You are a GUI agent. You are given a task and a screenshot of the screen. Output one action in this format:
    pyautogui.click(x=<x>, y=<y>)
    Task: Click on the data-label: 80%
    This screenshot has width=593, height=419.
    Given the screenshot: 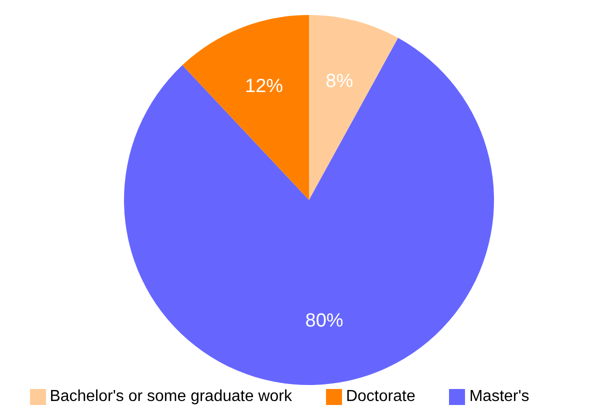 What is the action you would take?
    pyautogui.click(x=324, y=321)
    